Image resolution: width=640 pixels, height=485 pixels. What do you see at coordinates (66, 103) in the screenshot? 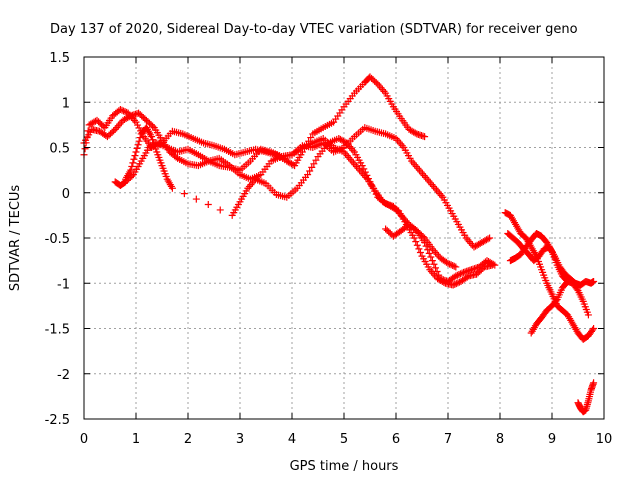
I see `y-tick-label: 1` at bounding box center [66, 103].